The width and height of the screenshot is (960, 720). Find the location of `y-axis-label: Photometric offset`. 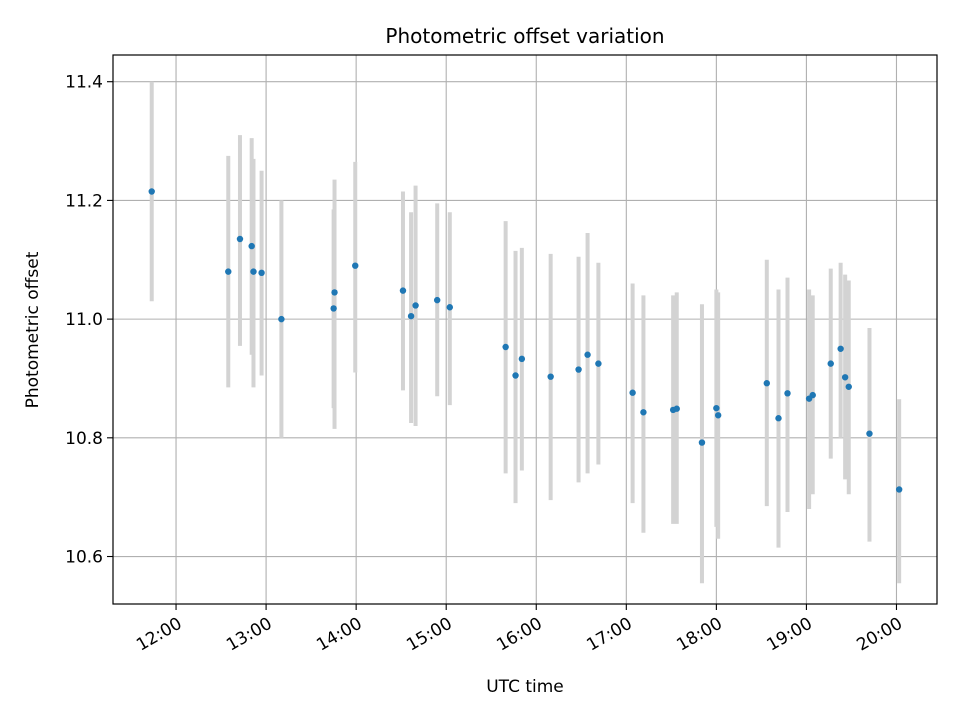

y-axis-label: Photometric offset is located at coordinates (33, 329).